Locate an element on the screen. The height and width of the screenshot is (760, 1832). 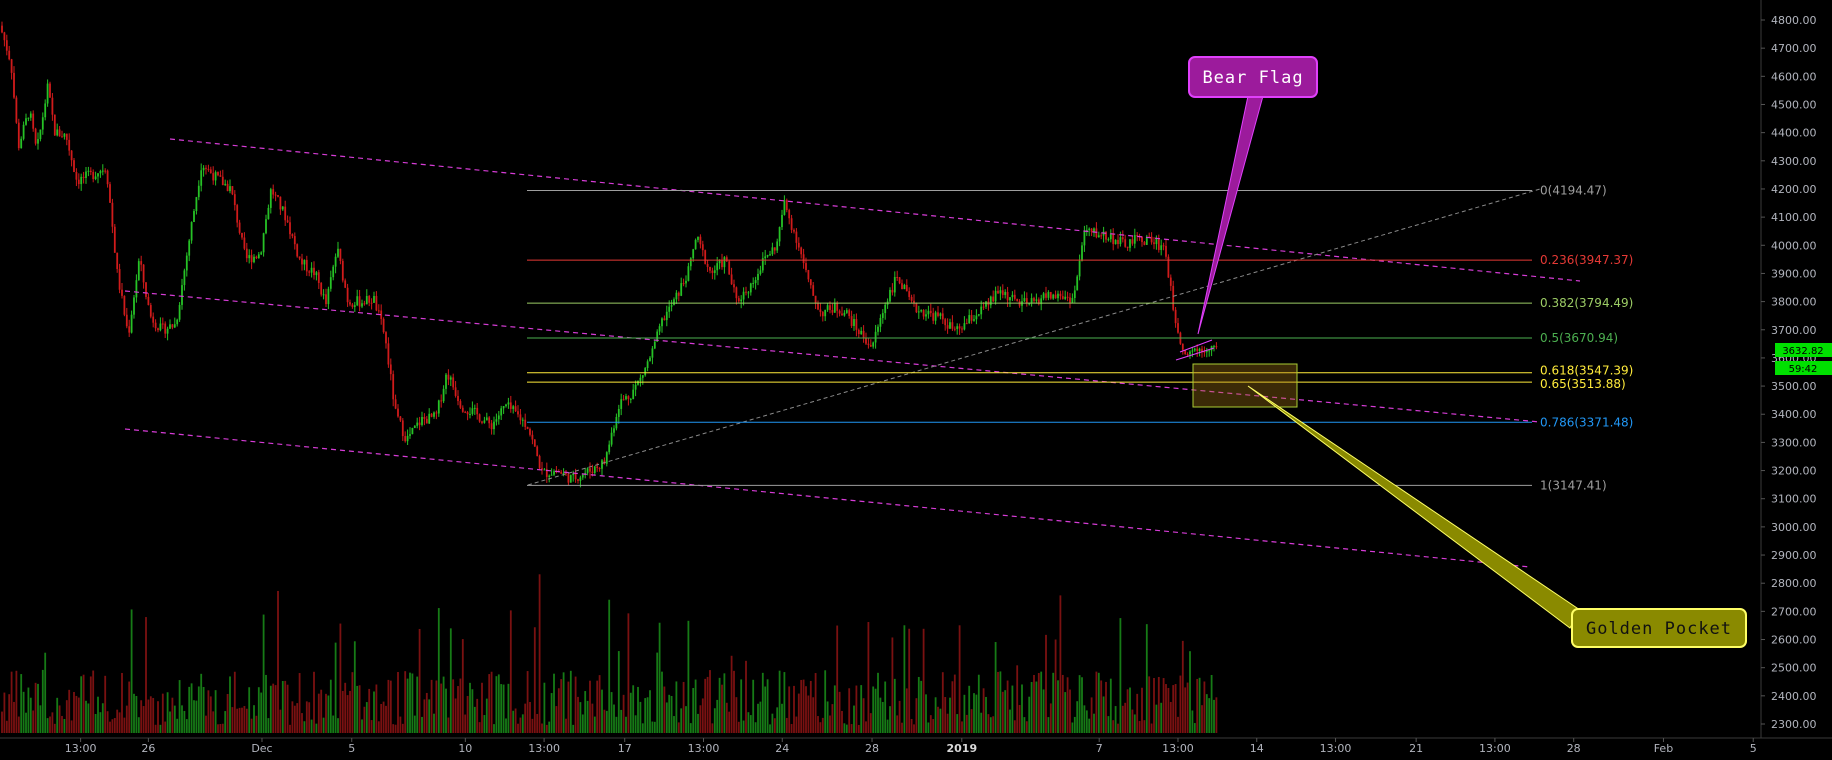
bear-flag-label: Bear Flag is located at coordinates (1252, 78).